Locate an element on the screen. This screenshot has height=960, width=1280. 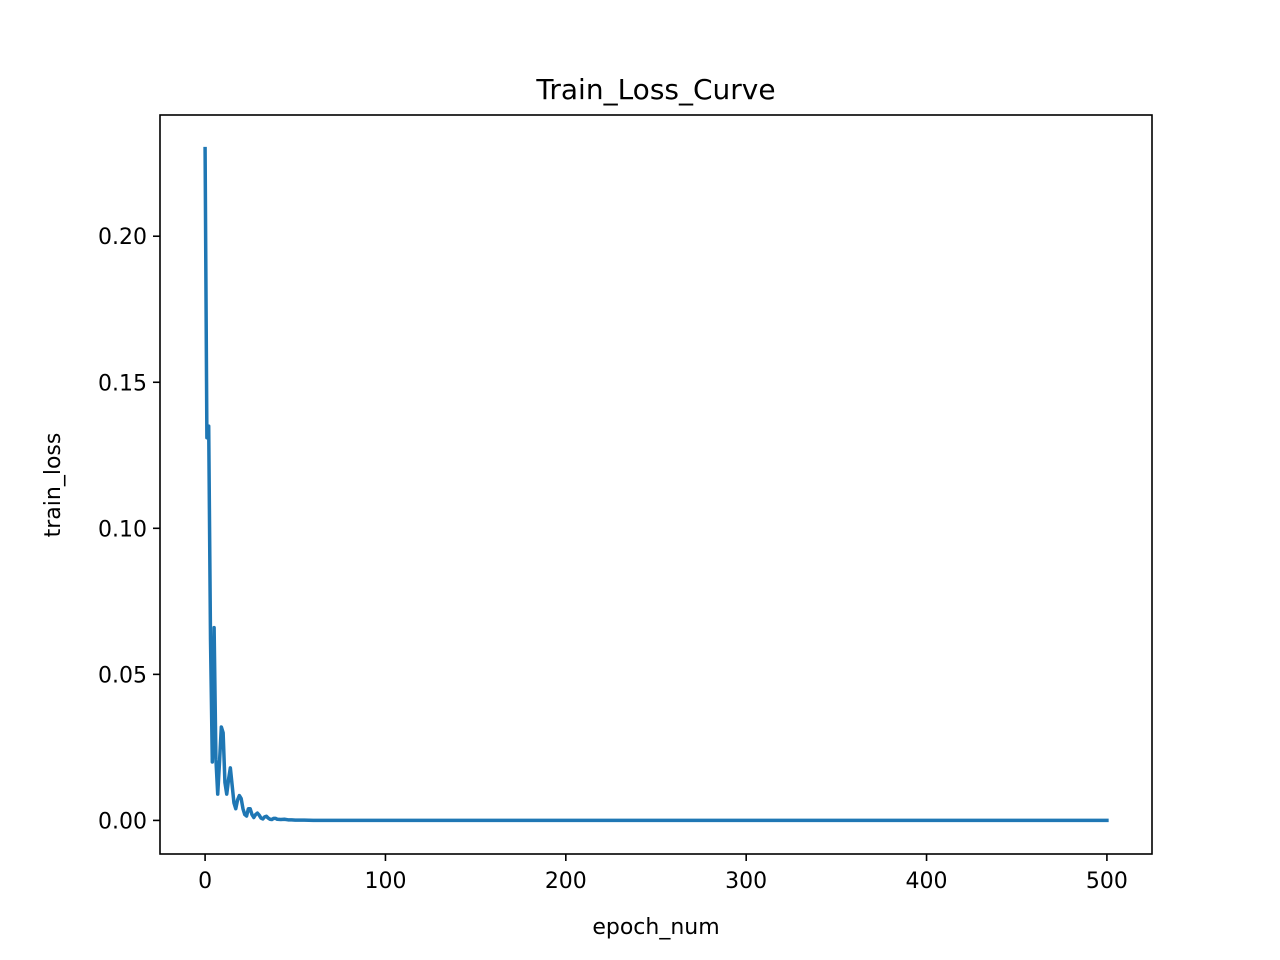
x-axis-label: epoch_num is located at coordinates (655, 927).